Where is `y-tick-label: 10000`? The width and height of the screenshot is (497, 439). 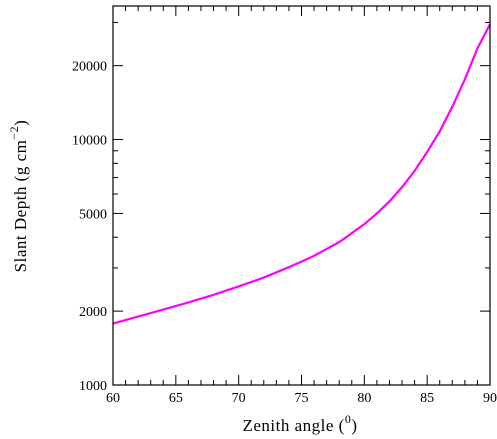 y-tick-label: 10000 is located at coordinates (89, 141).